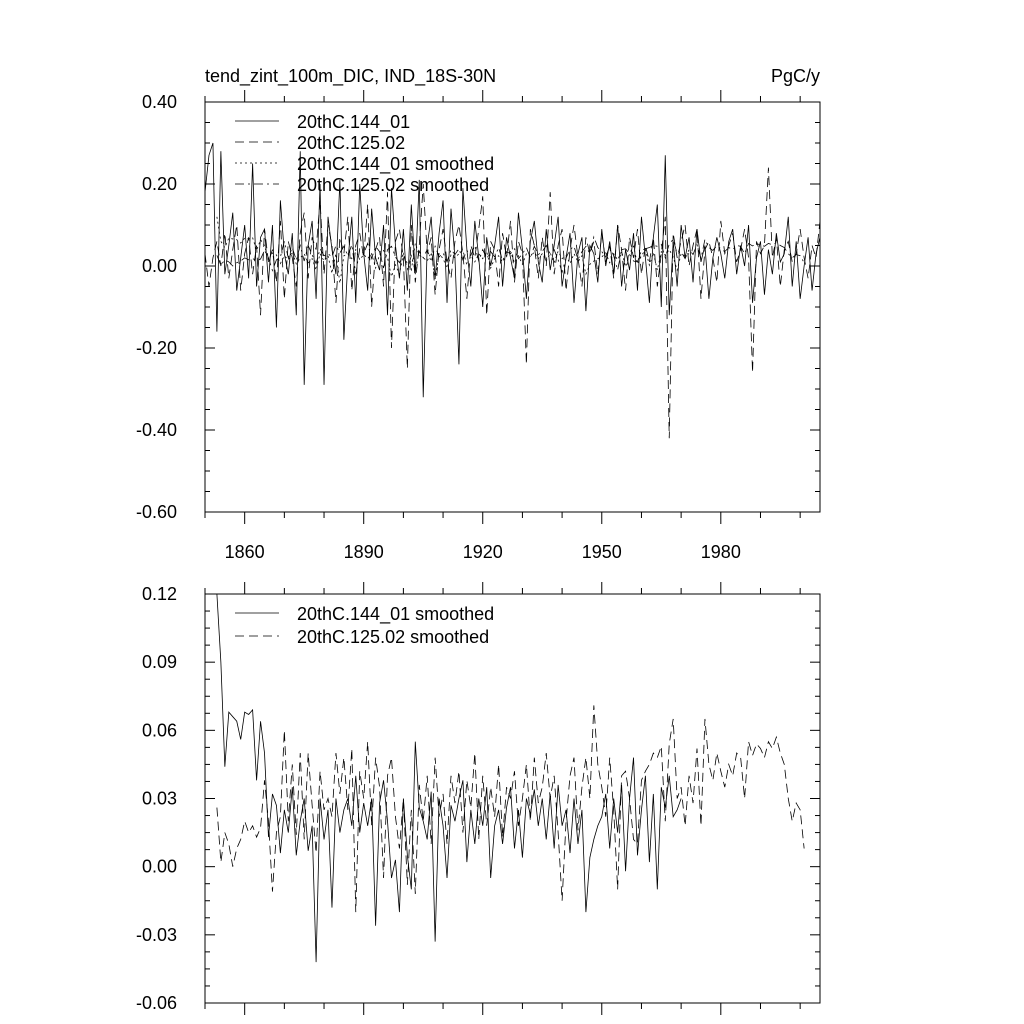 The width and height of the screenshot is (1024, 1024). I want to click on y-tick-label: 0.12, so click(159, 594).